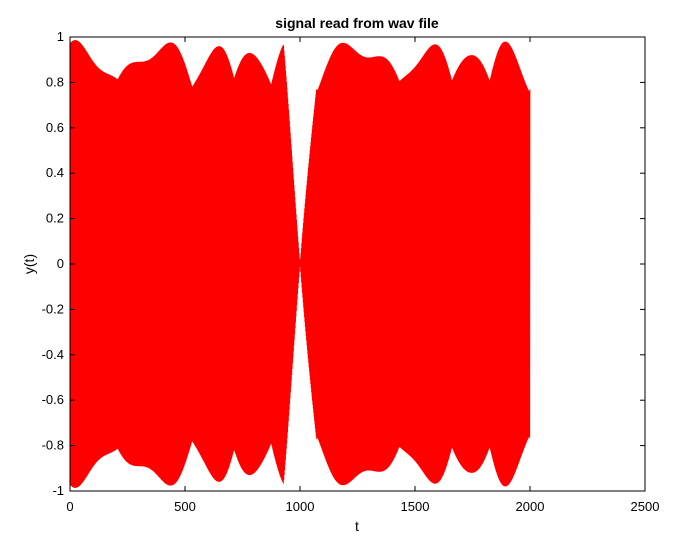 This screenshot has height=541, width=688. I want to click on x-tick-label: 2500, so click(645, 506).